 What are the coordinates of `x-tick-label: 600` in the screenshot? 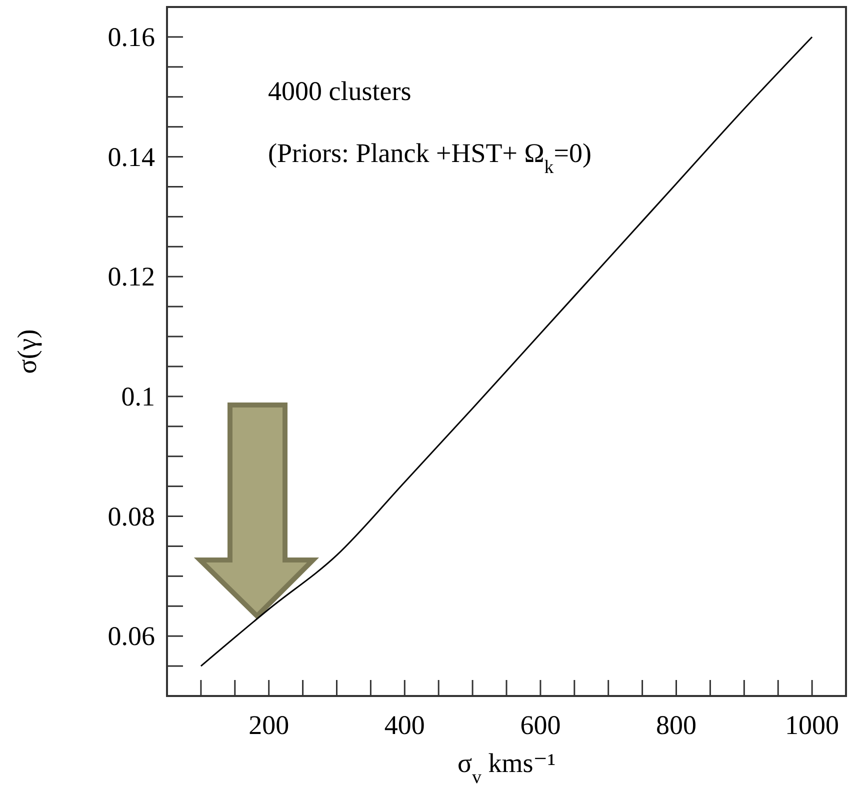 It's located at (540, 725).